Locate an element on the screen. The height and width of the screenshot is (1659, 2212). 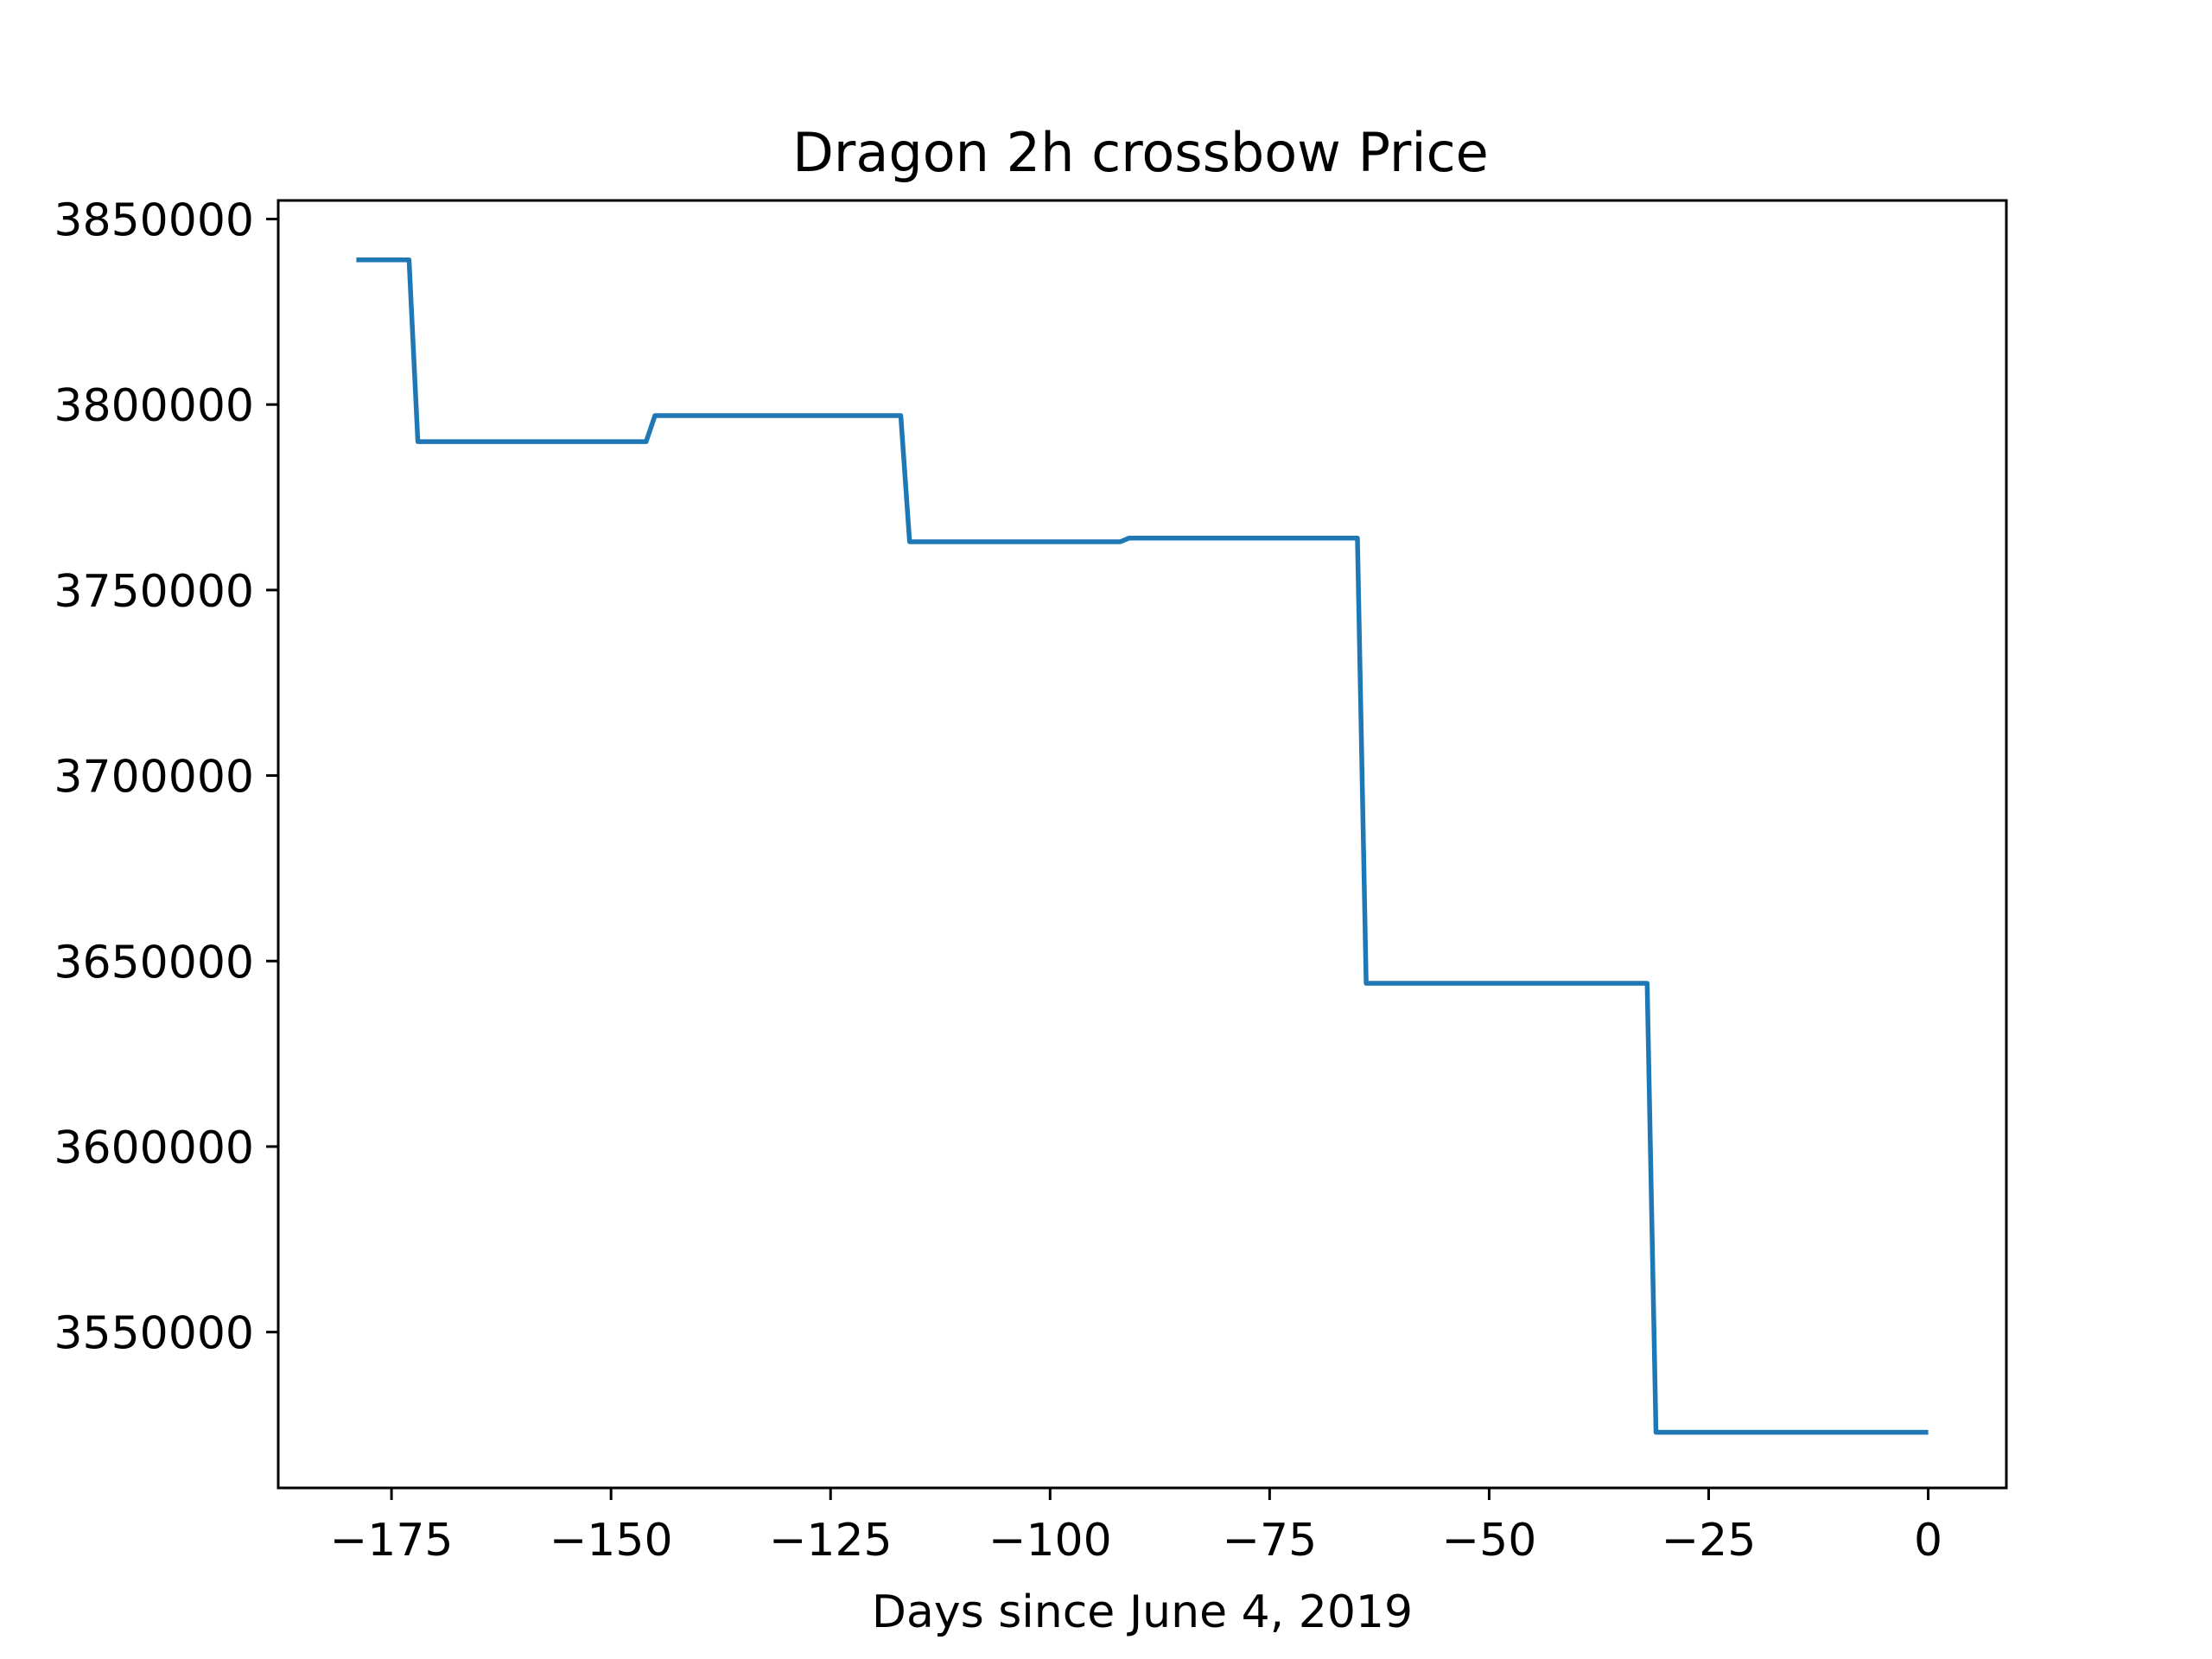
x-tick-label: −150 is located at coordinates (611, 1541).